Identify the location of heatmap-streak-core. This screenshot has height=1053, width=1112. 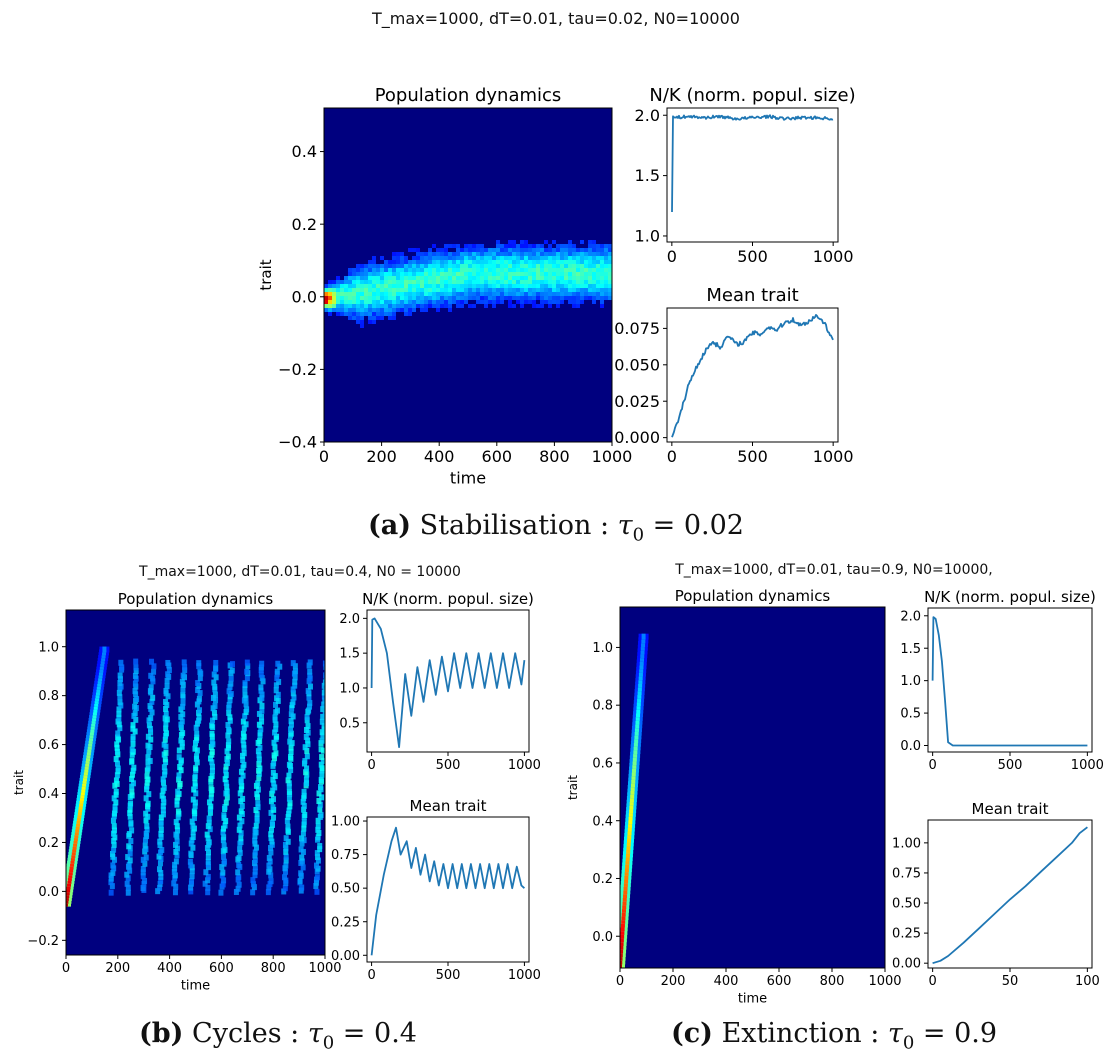
(640, 684).